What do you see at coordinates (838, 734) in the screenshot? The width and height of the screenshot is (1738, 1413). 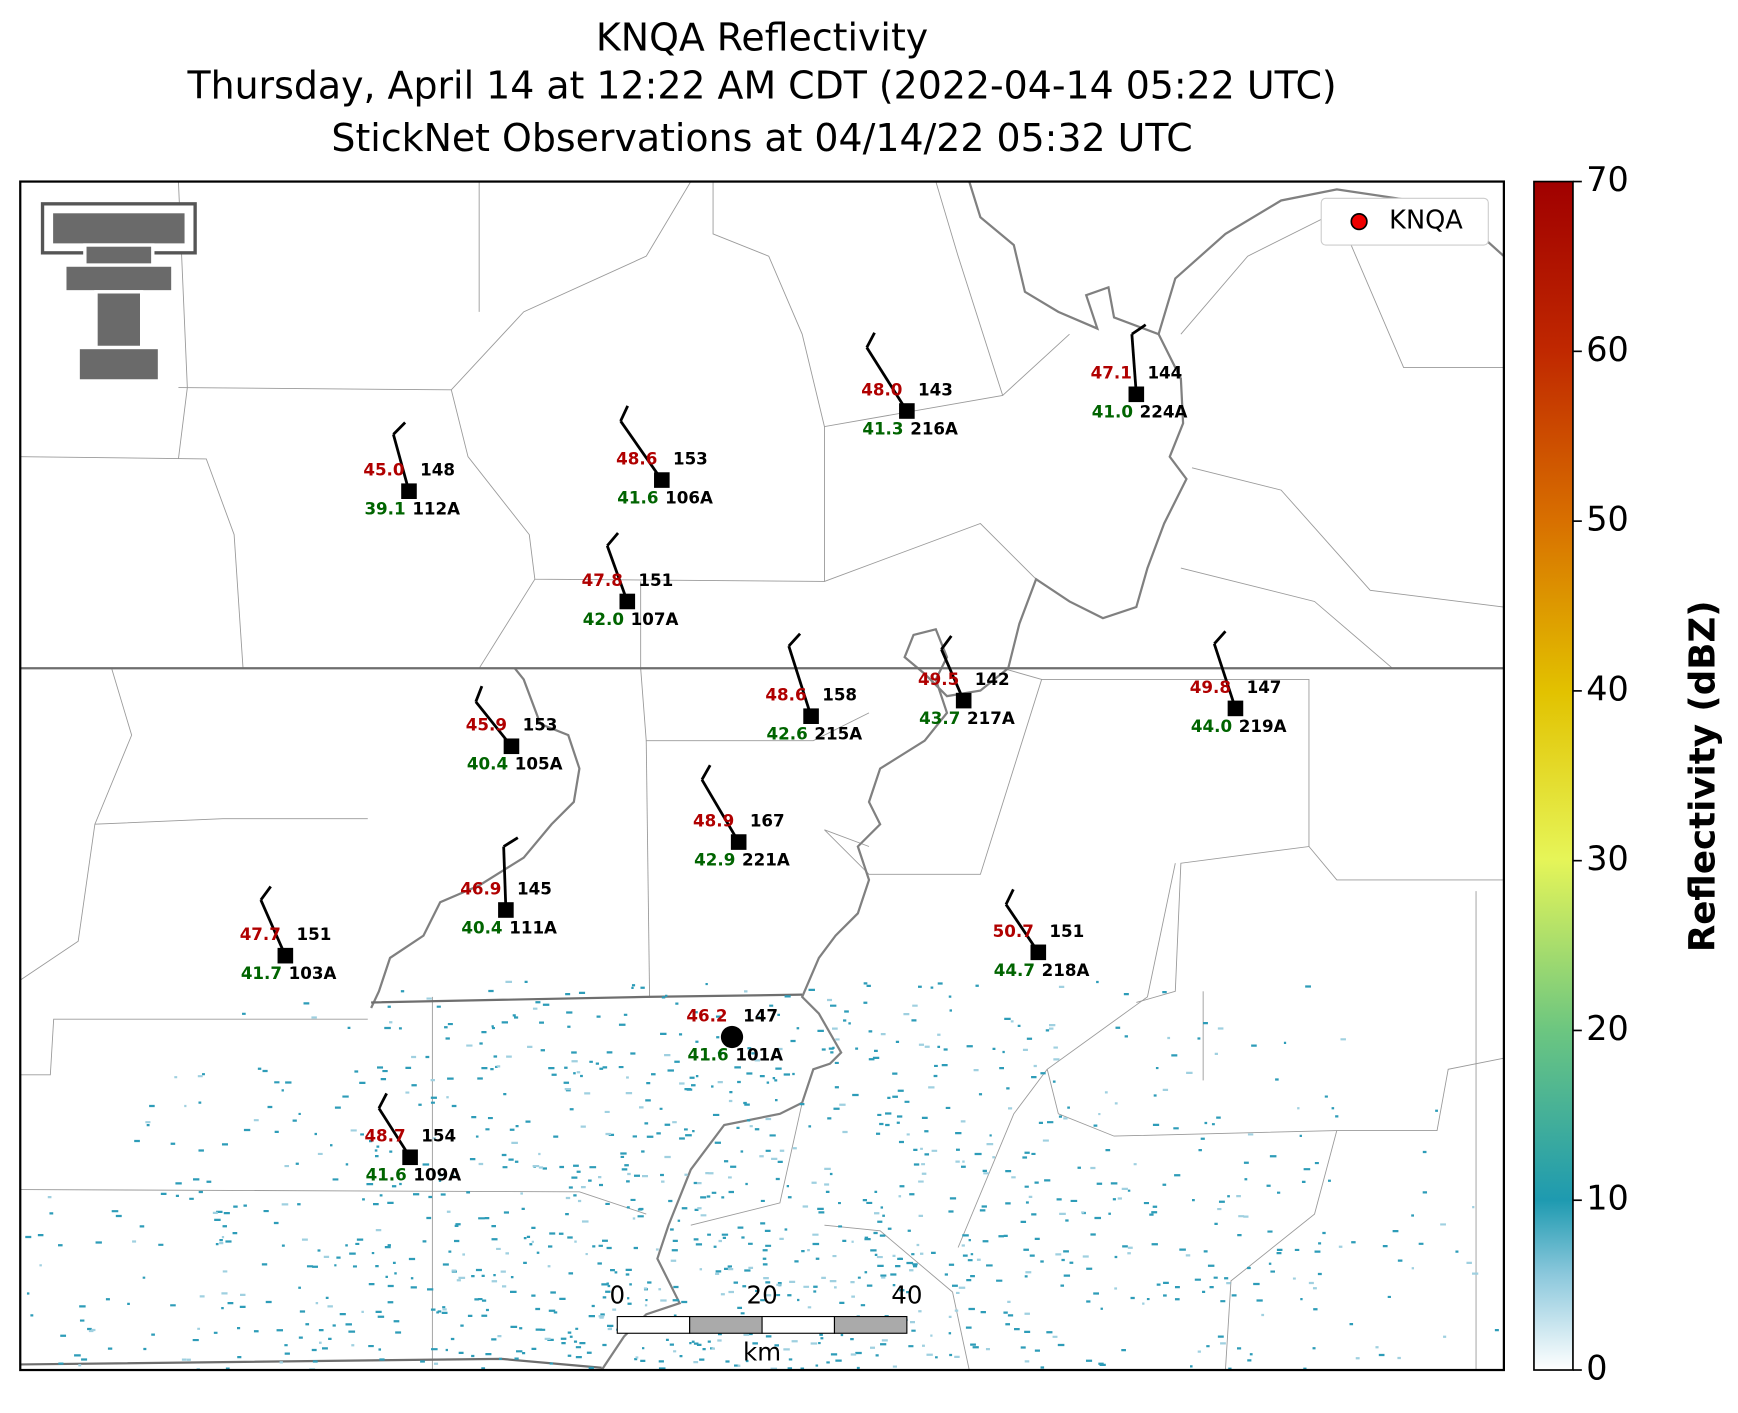 I see `station-id: 215A` at bounding box center [838, 734].